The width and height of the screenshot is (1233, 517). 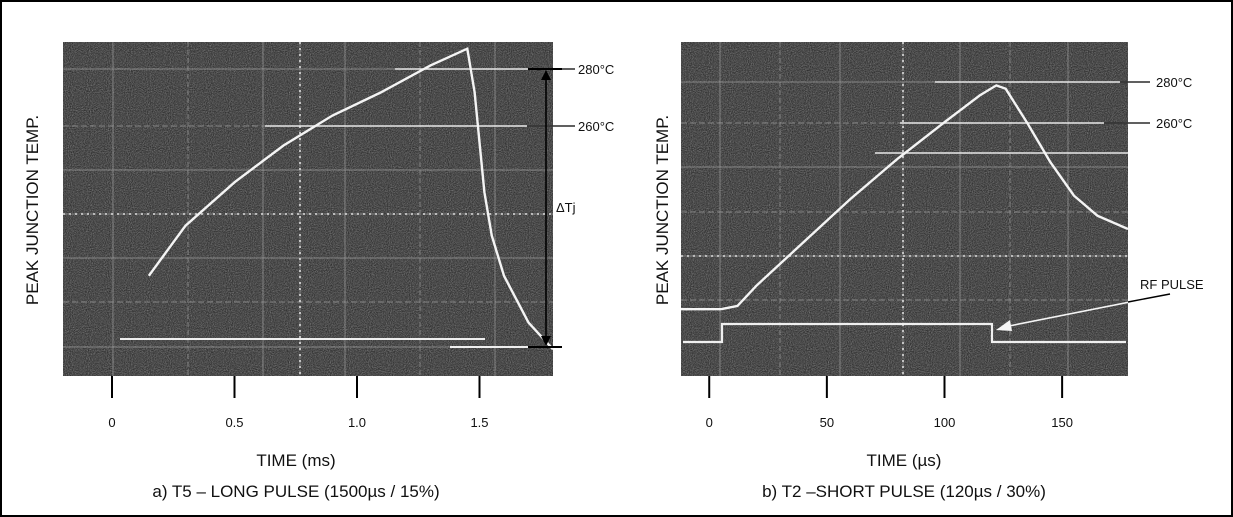 I want to click on delta-tj-arrow-down, so click(x=546, y=341).